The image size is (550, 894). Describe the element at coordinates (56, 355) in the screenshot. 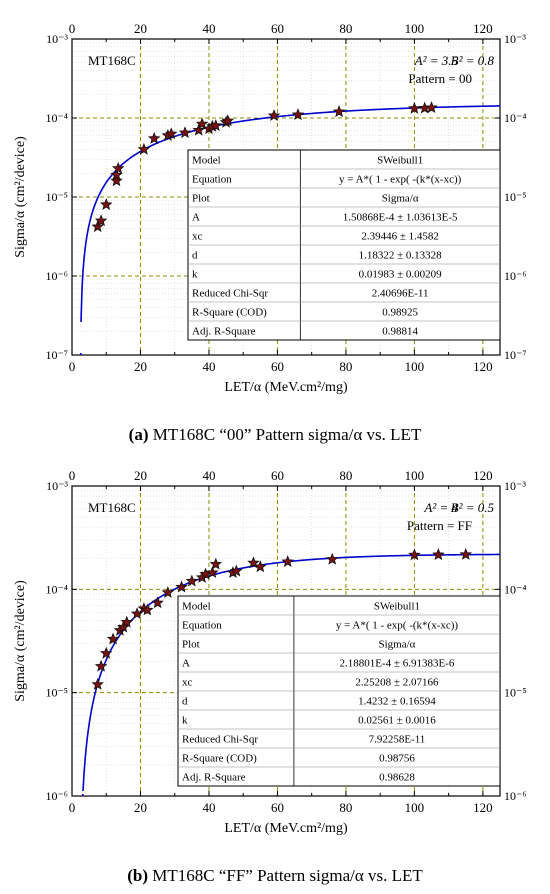

I see `y-tick-label: 10⁻⁷` at that location.